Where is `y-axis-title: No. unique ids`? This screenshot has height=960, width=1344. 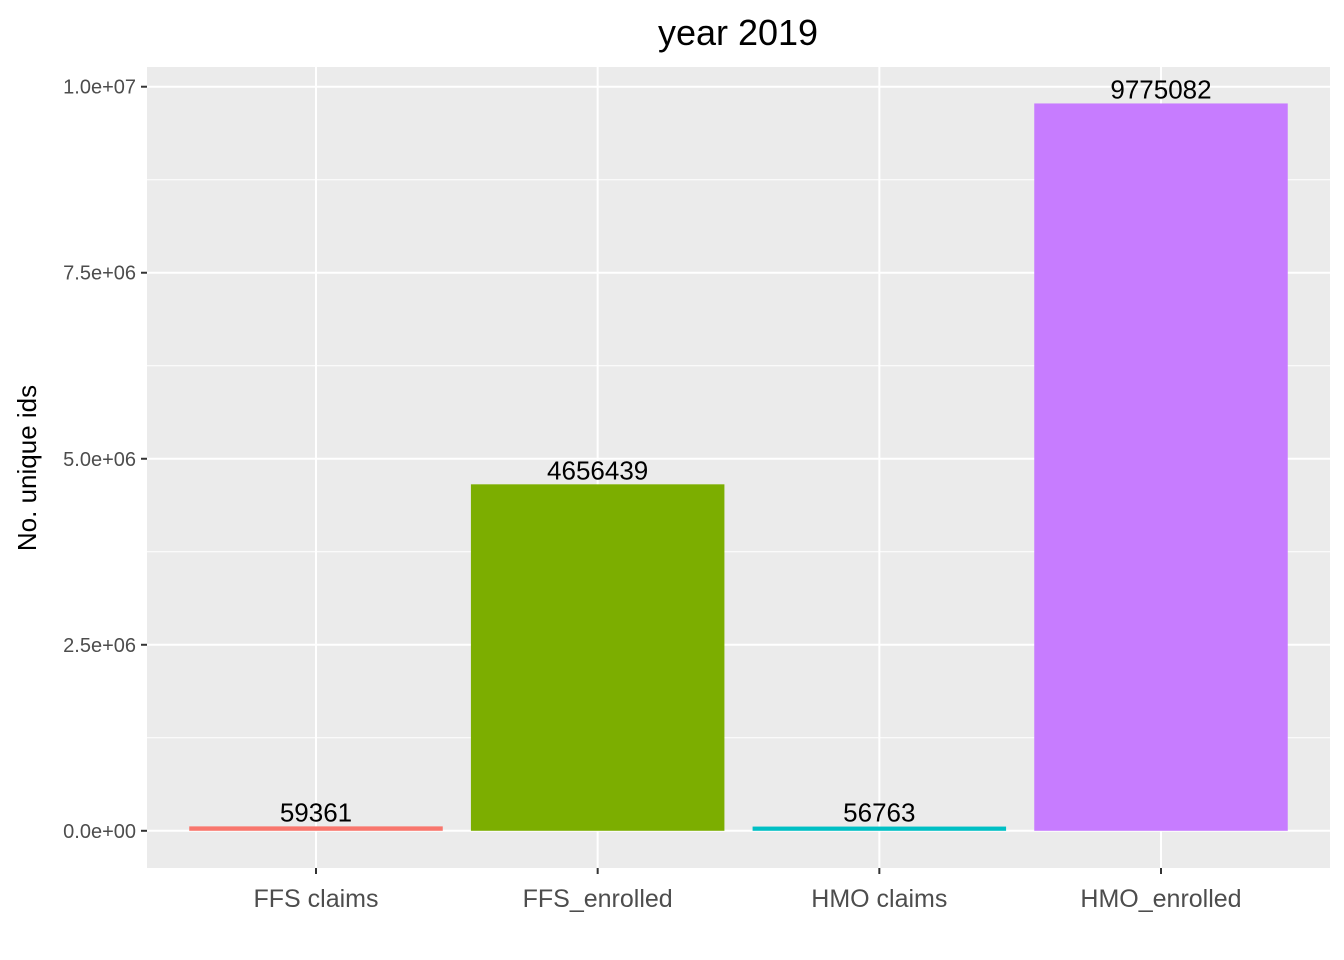
y-axis-title: No. unique ids is located at coordinates (27, 468).